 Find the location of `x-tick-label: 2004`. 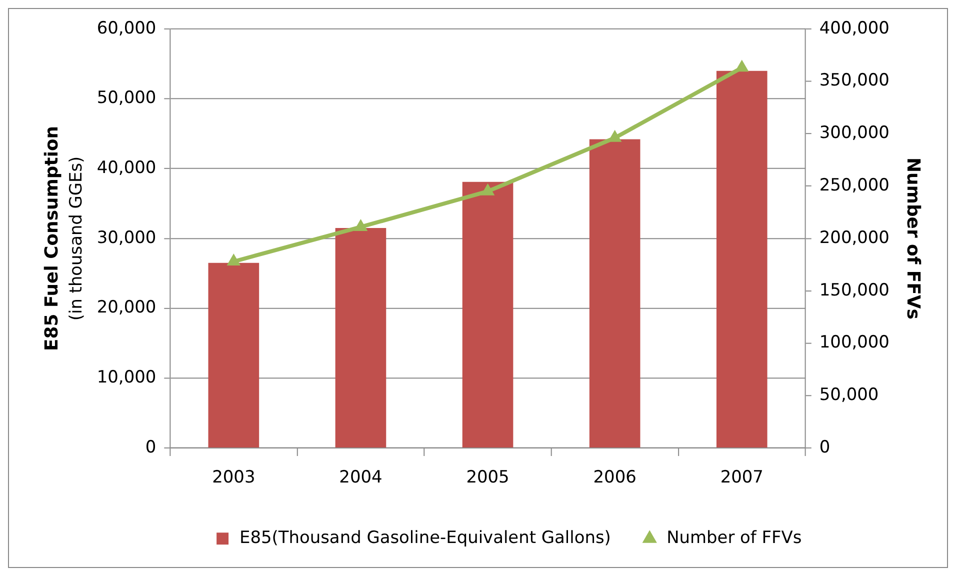

x-tick-label: 2004 is located at coordinates (360, 476).